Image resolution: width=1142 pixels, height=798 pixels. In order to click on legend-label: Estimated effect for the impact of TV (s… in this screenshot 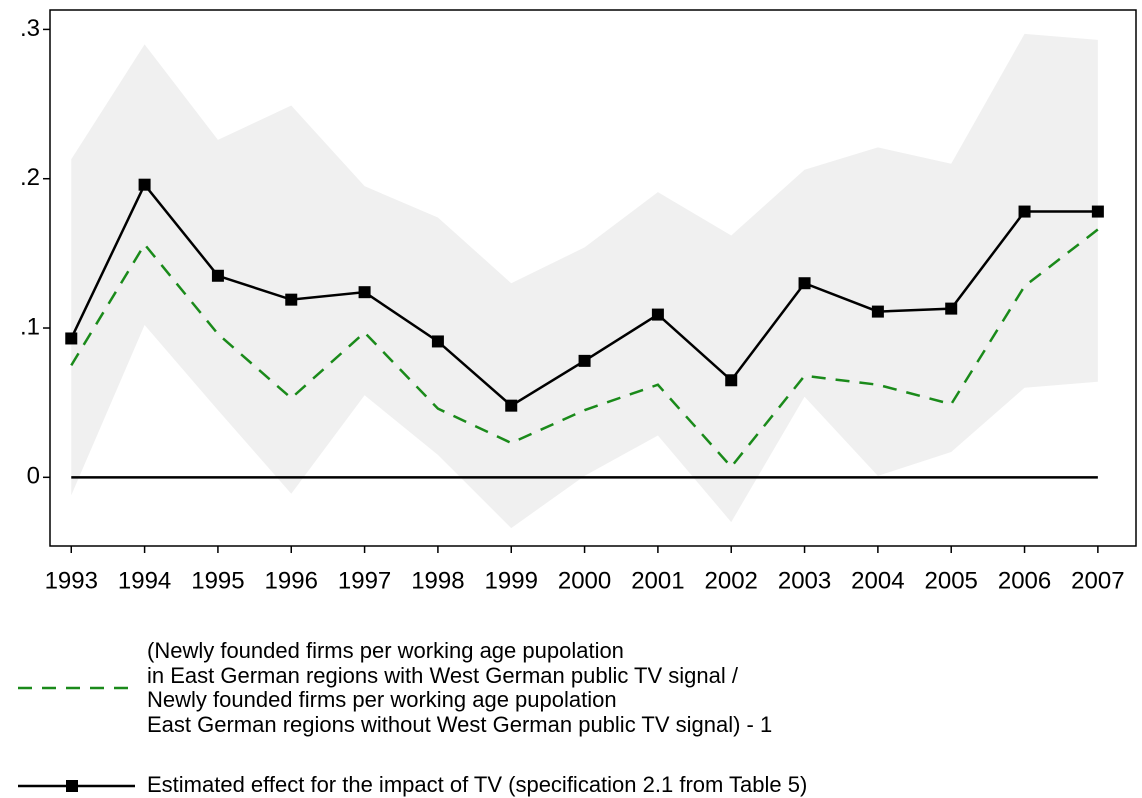, I will do `click(477, 784)`.